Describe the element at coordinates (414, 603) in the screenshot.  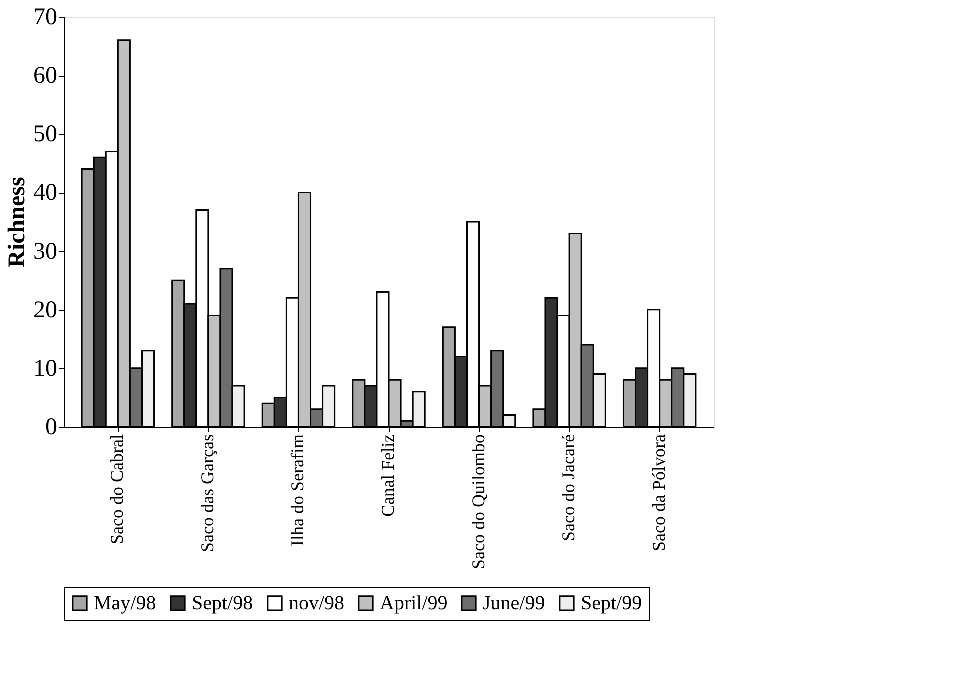
I see `legend-label: April/99` at that location.